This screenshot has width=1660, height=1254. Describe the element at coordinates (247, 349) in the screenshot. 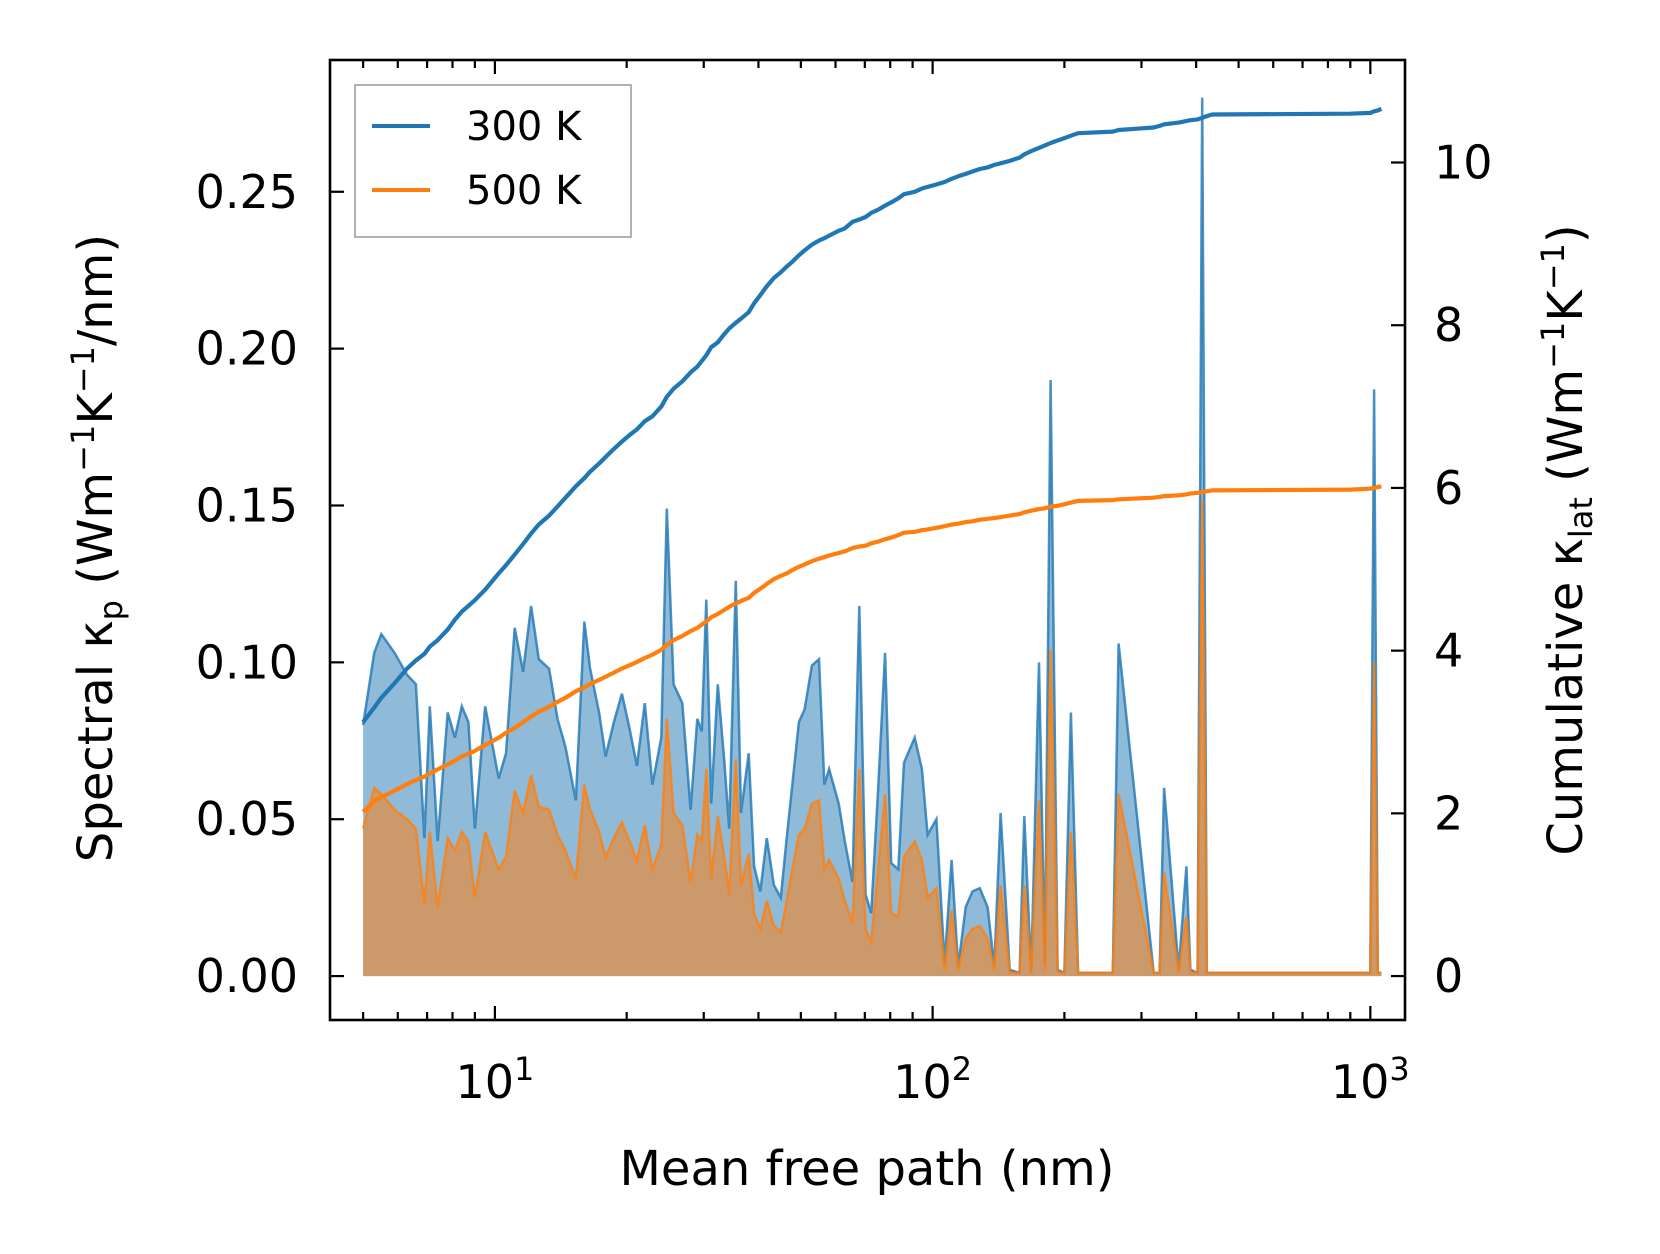

I see `y-left-tick-label: 0.20` at that location.